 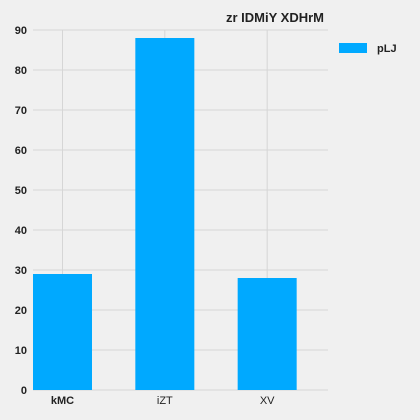 I want to click on y-tick-label: 30, so click(x=21, y=271).